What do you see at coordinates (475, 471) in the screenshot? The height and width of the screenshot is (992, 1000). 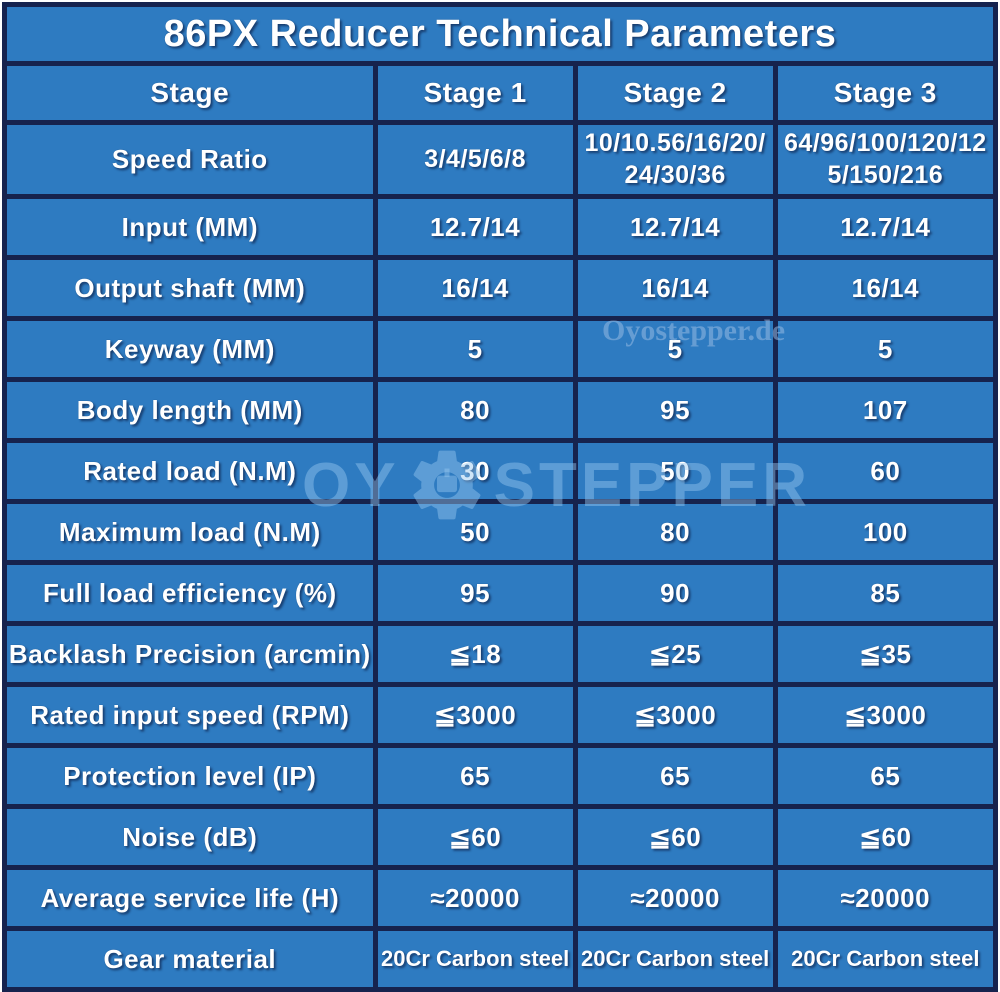 I see `cell-value: 30` at bounding box center [475, 471].